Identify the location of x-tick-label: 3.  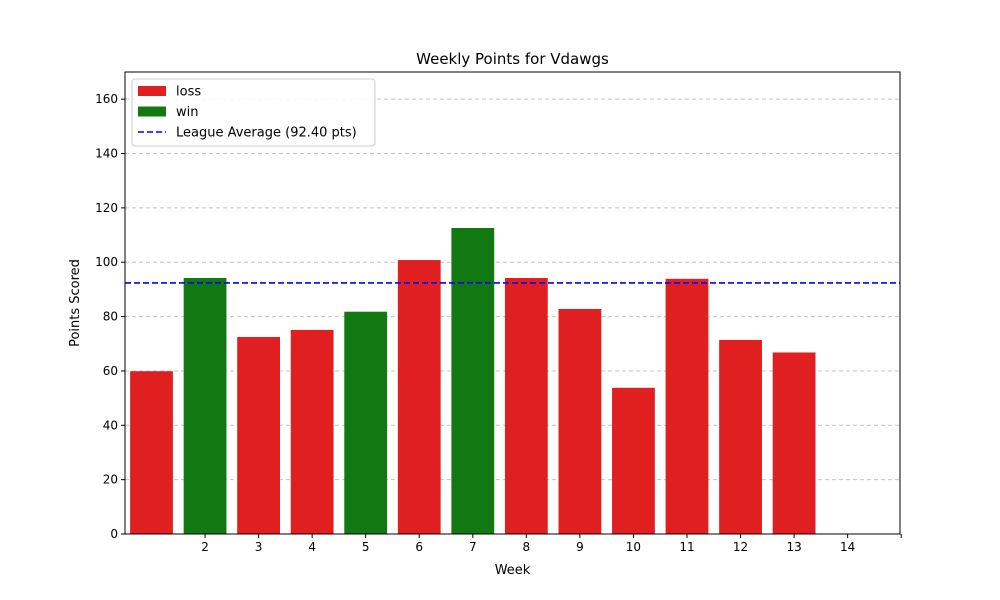
(259, 547).